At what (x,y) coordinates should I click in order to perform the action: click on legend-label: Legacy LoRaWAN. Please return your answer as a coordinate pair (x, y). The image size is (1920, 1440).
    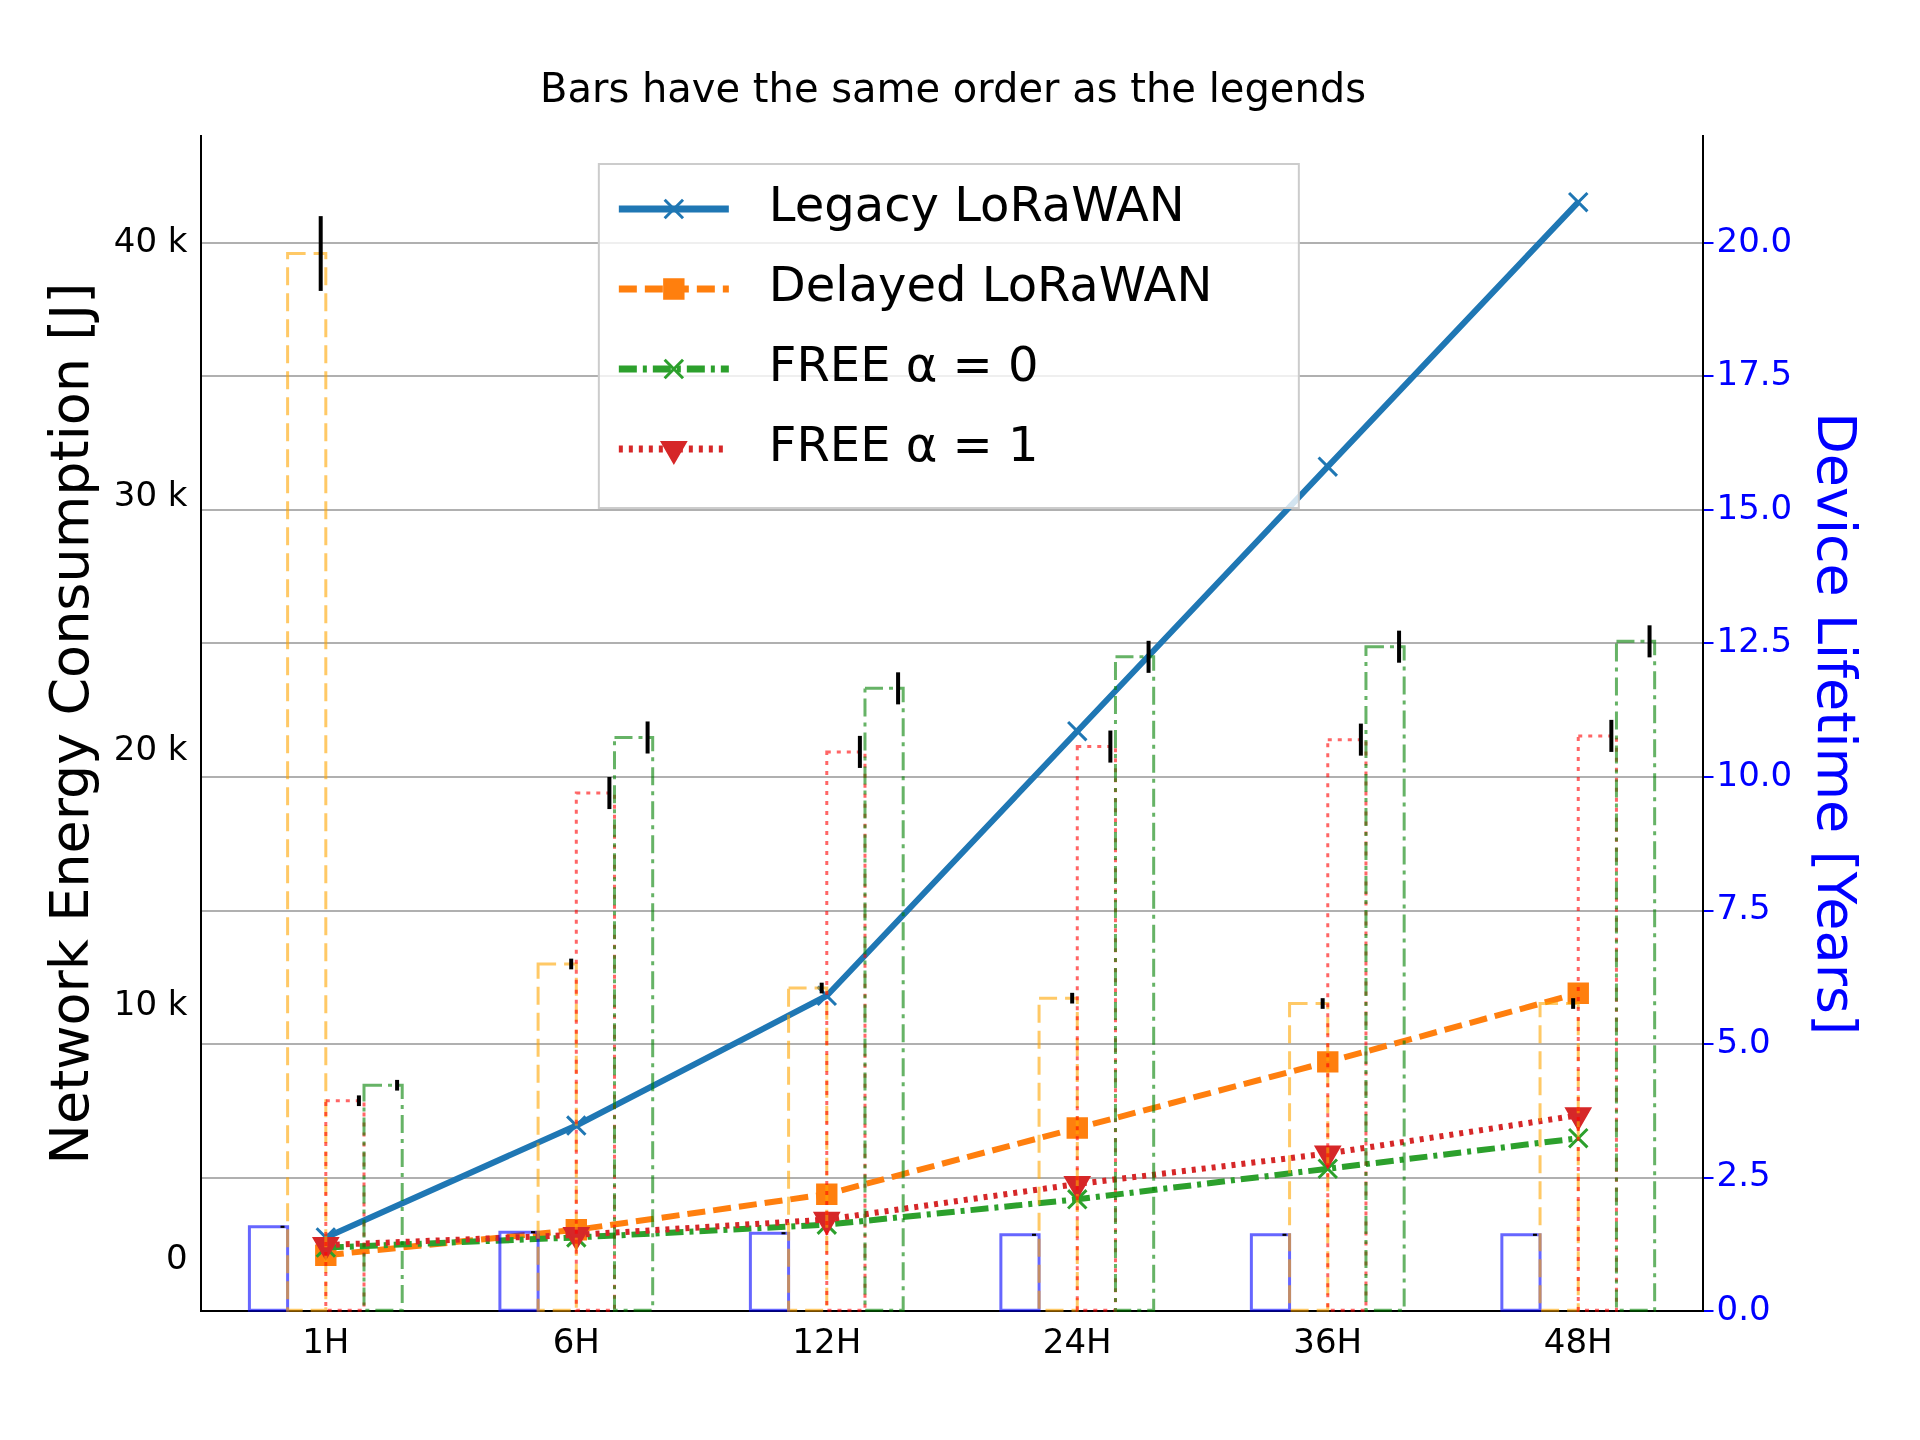
    Looking at the image, I should click on (976, 204).